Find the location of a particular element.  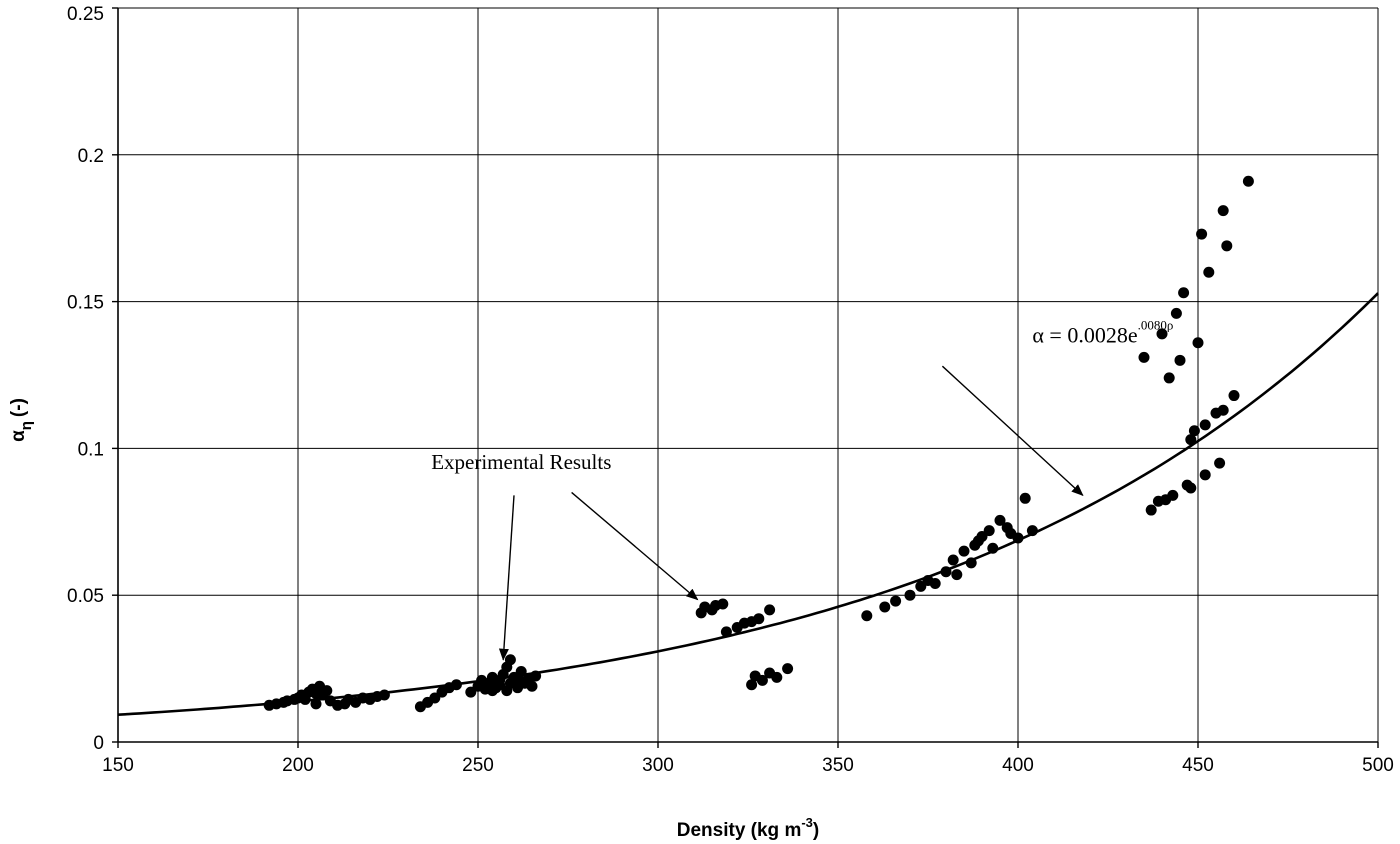

x-tick-label: 450 is located at coordinates (1198, 765).